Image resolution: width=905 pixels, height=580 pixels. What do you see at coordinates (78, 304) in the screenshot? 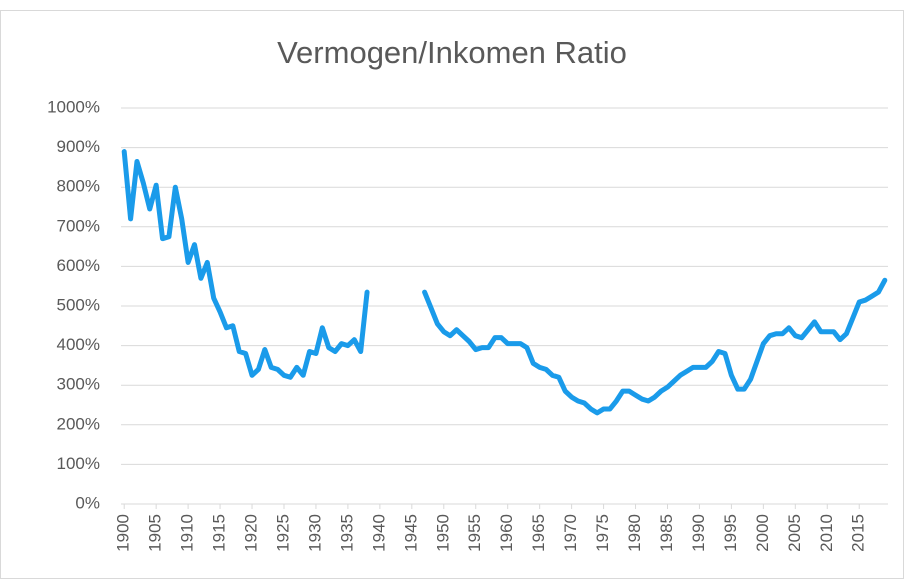
I see `y-tick-label: 500%` at bounding box center [78, 304].